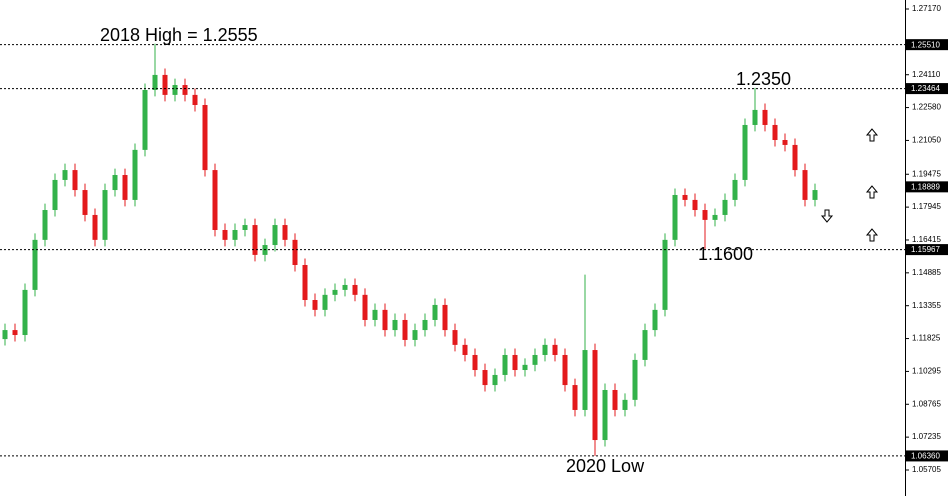 The height and width of the screenshot is (496, 948). Describe the element at coordinates (926, 8) in the screenshot. I see `y-tick-label: 1.27170` at that location.